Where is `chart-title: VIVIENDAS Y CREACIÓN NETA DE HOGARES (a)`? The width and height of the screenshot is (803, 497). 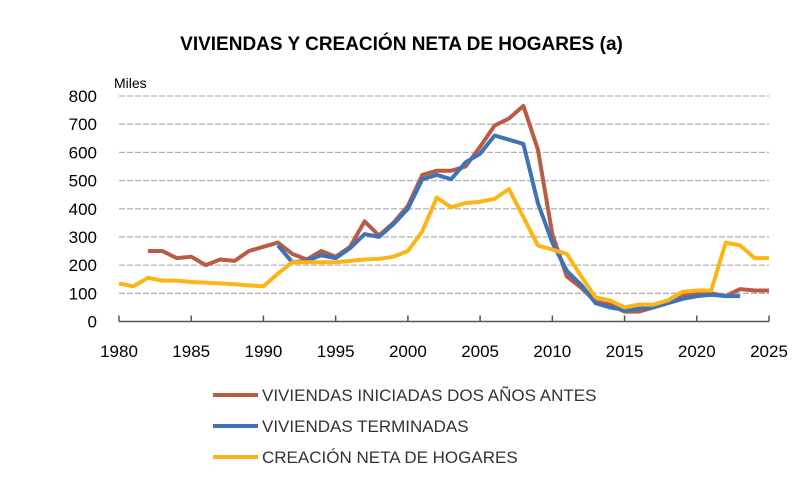
chart-title: VIVIENDAS Y CREACIÓN NETA DE HOGARES (a) is located at coordinates (401, 44).